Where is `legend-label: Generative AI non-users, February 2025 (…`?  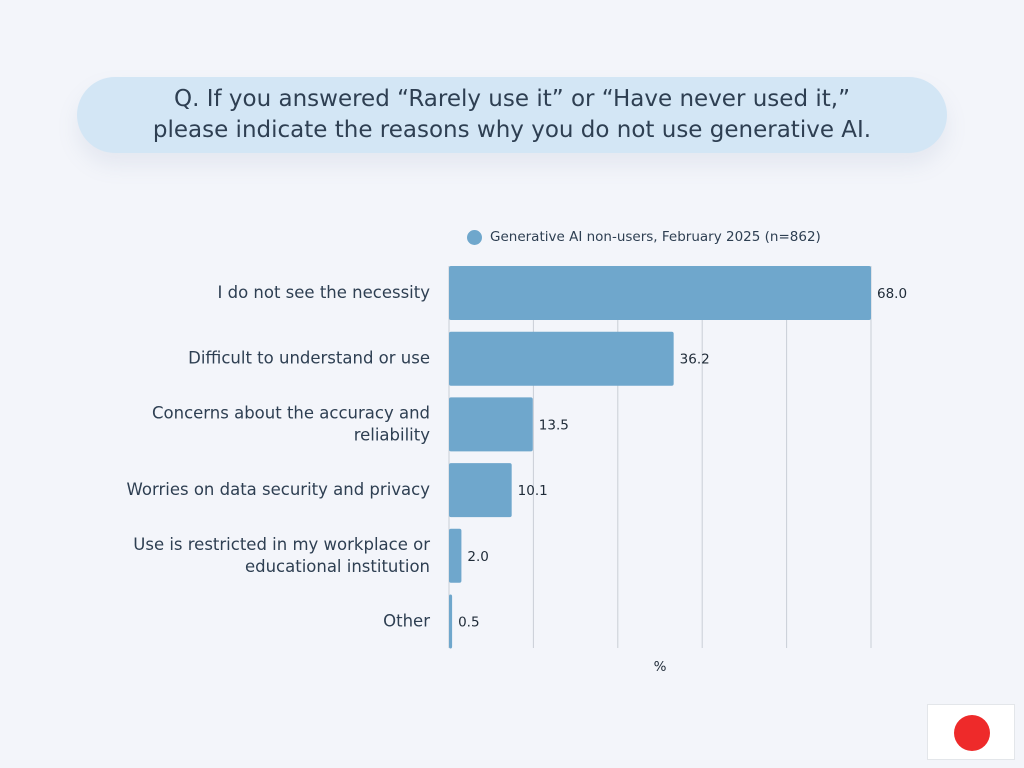 legend-label: Generative AI non-users, February 2025 (… is located at coordinates (655, 237).